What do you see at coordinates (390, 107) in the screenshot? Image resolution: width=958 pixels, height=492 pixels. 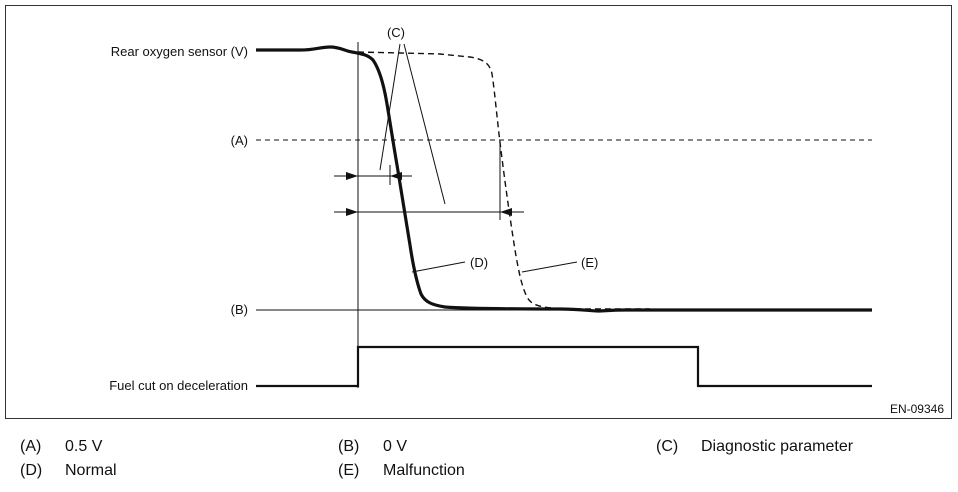 I see `callout-c-leader-normal` at bounding box center [390, 107].